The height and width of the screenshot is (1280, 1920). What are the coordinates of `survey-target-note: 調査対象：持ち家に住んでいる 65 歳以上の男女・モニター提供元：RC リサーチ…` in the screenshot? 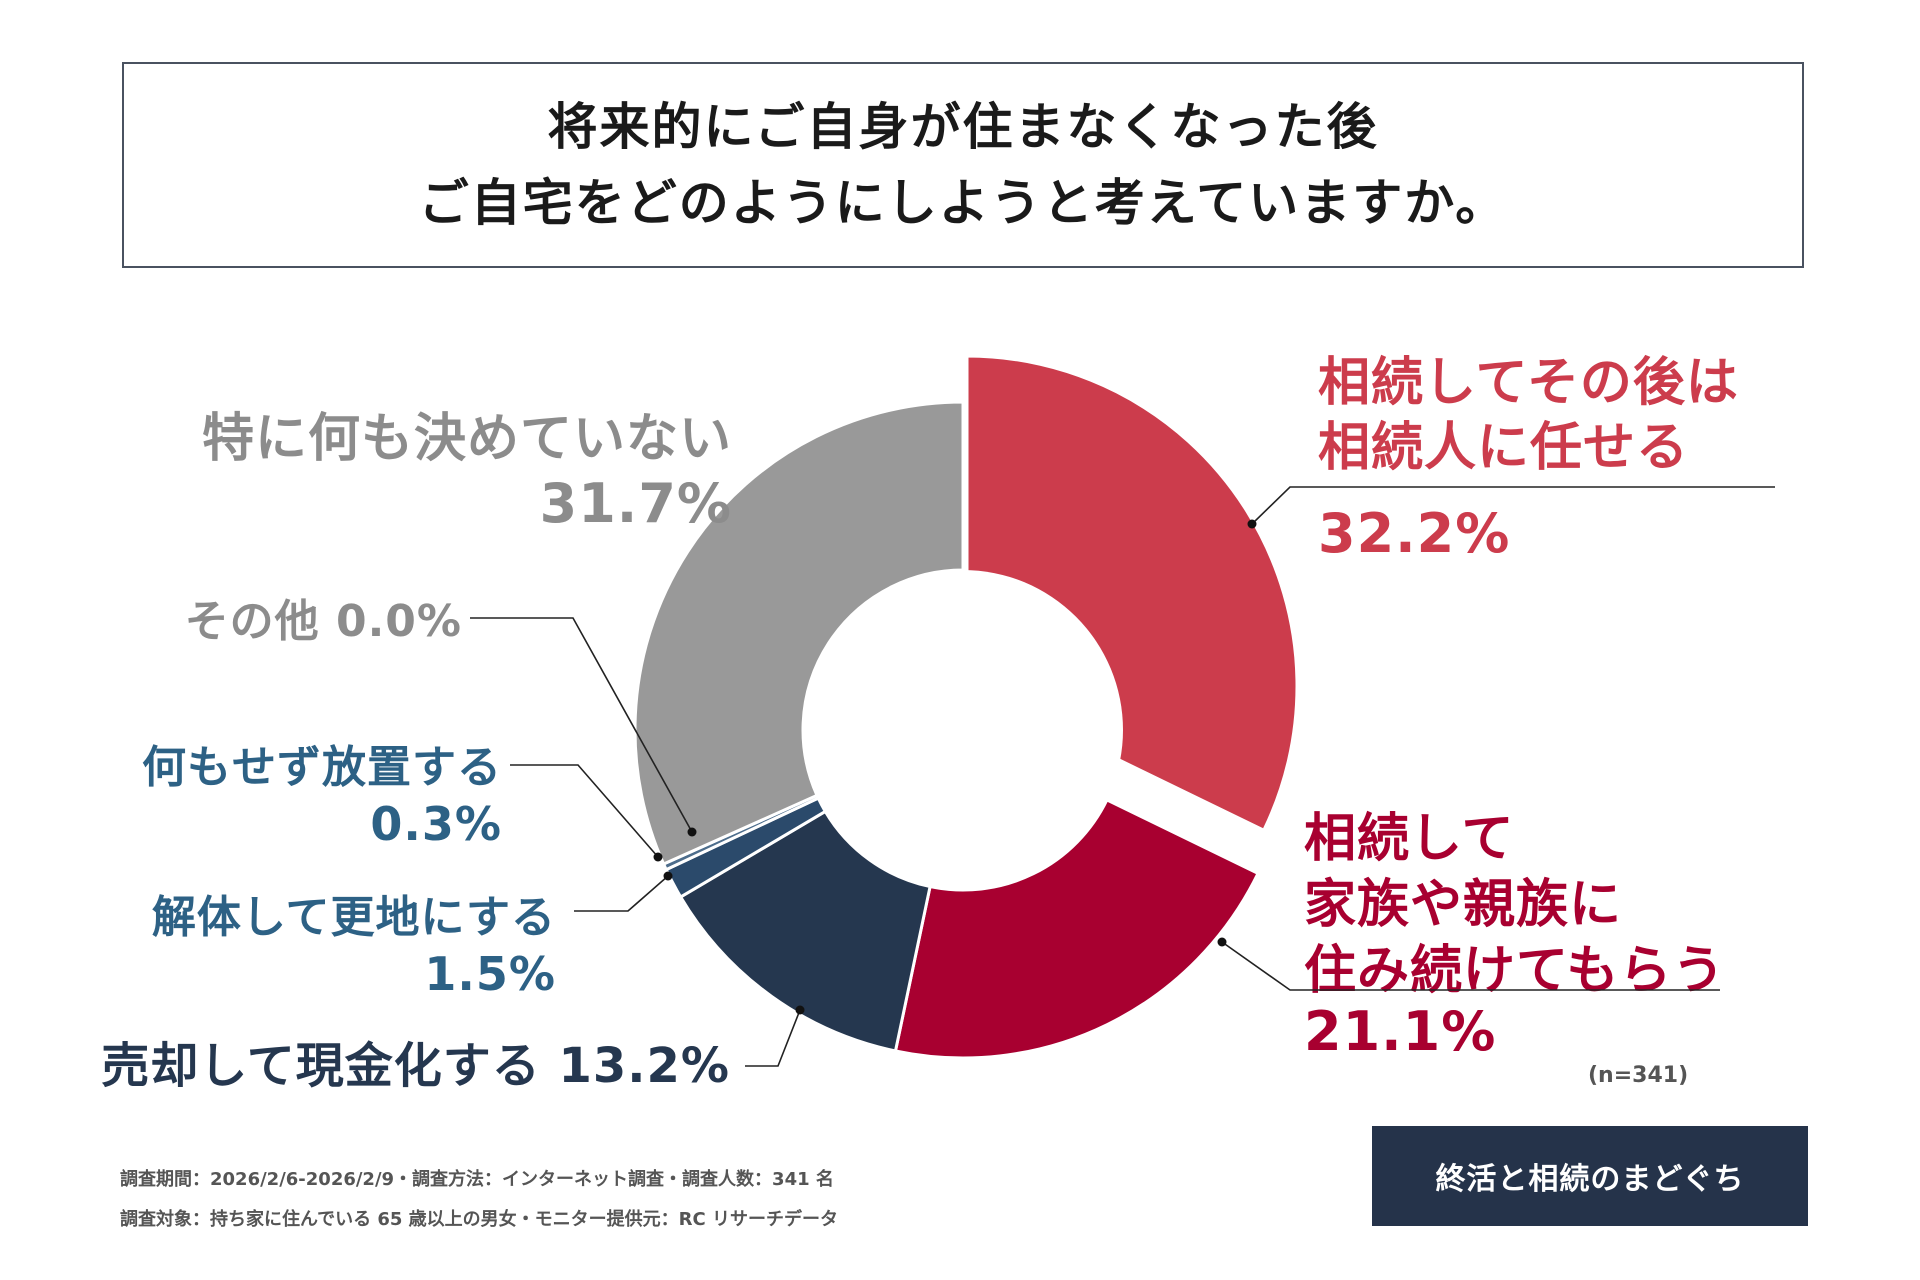 It's located at (479, 1219).